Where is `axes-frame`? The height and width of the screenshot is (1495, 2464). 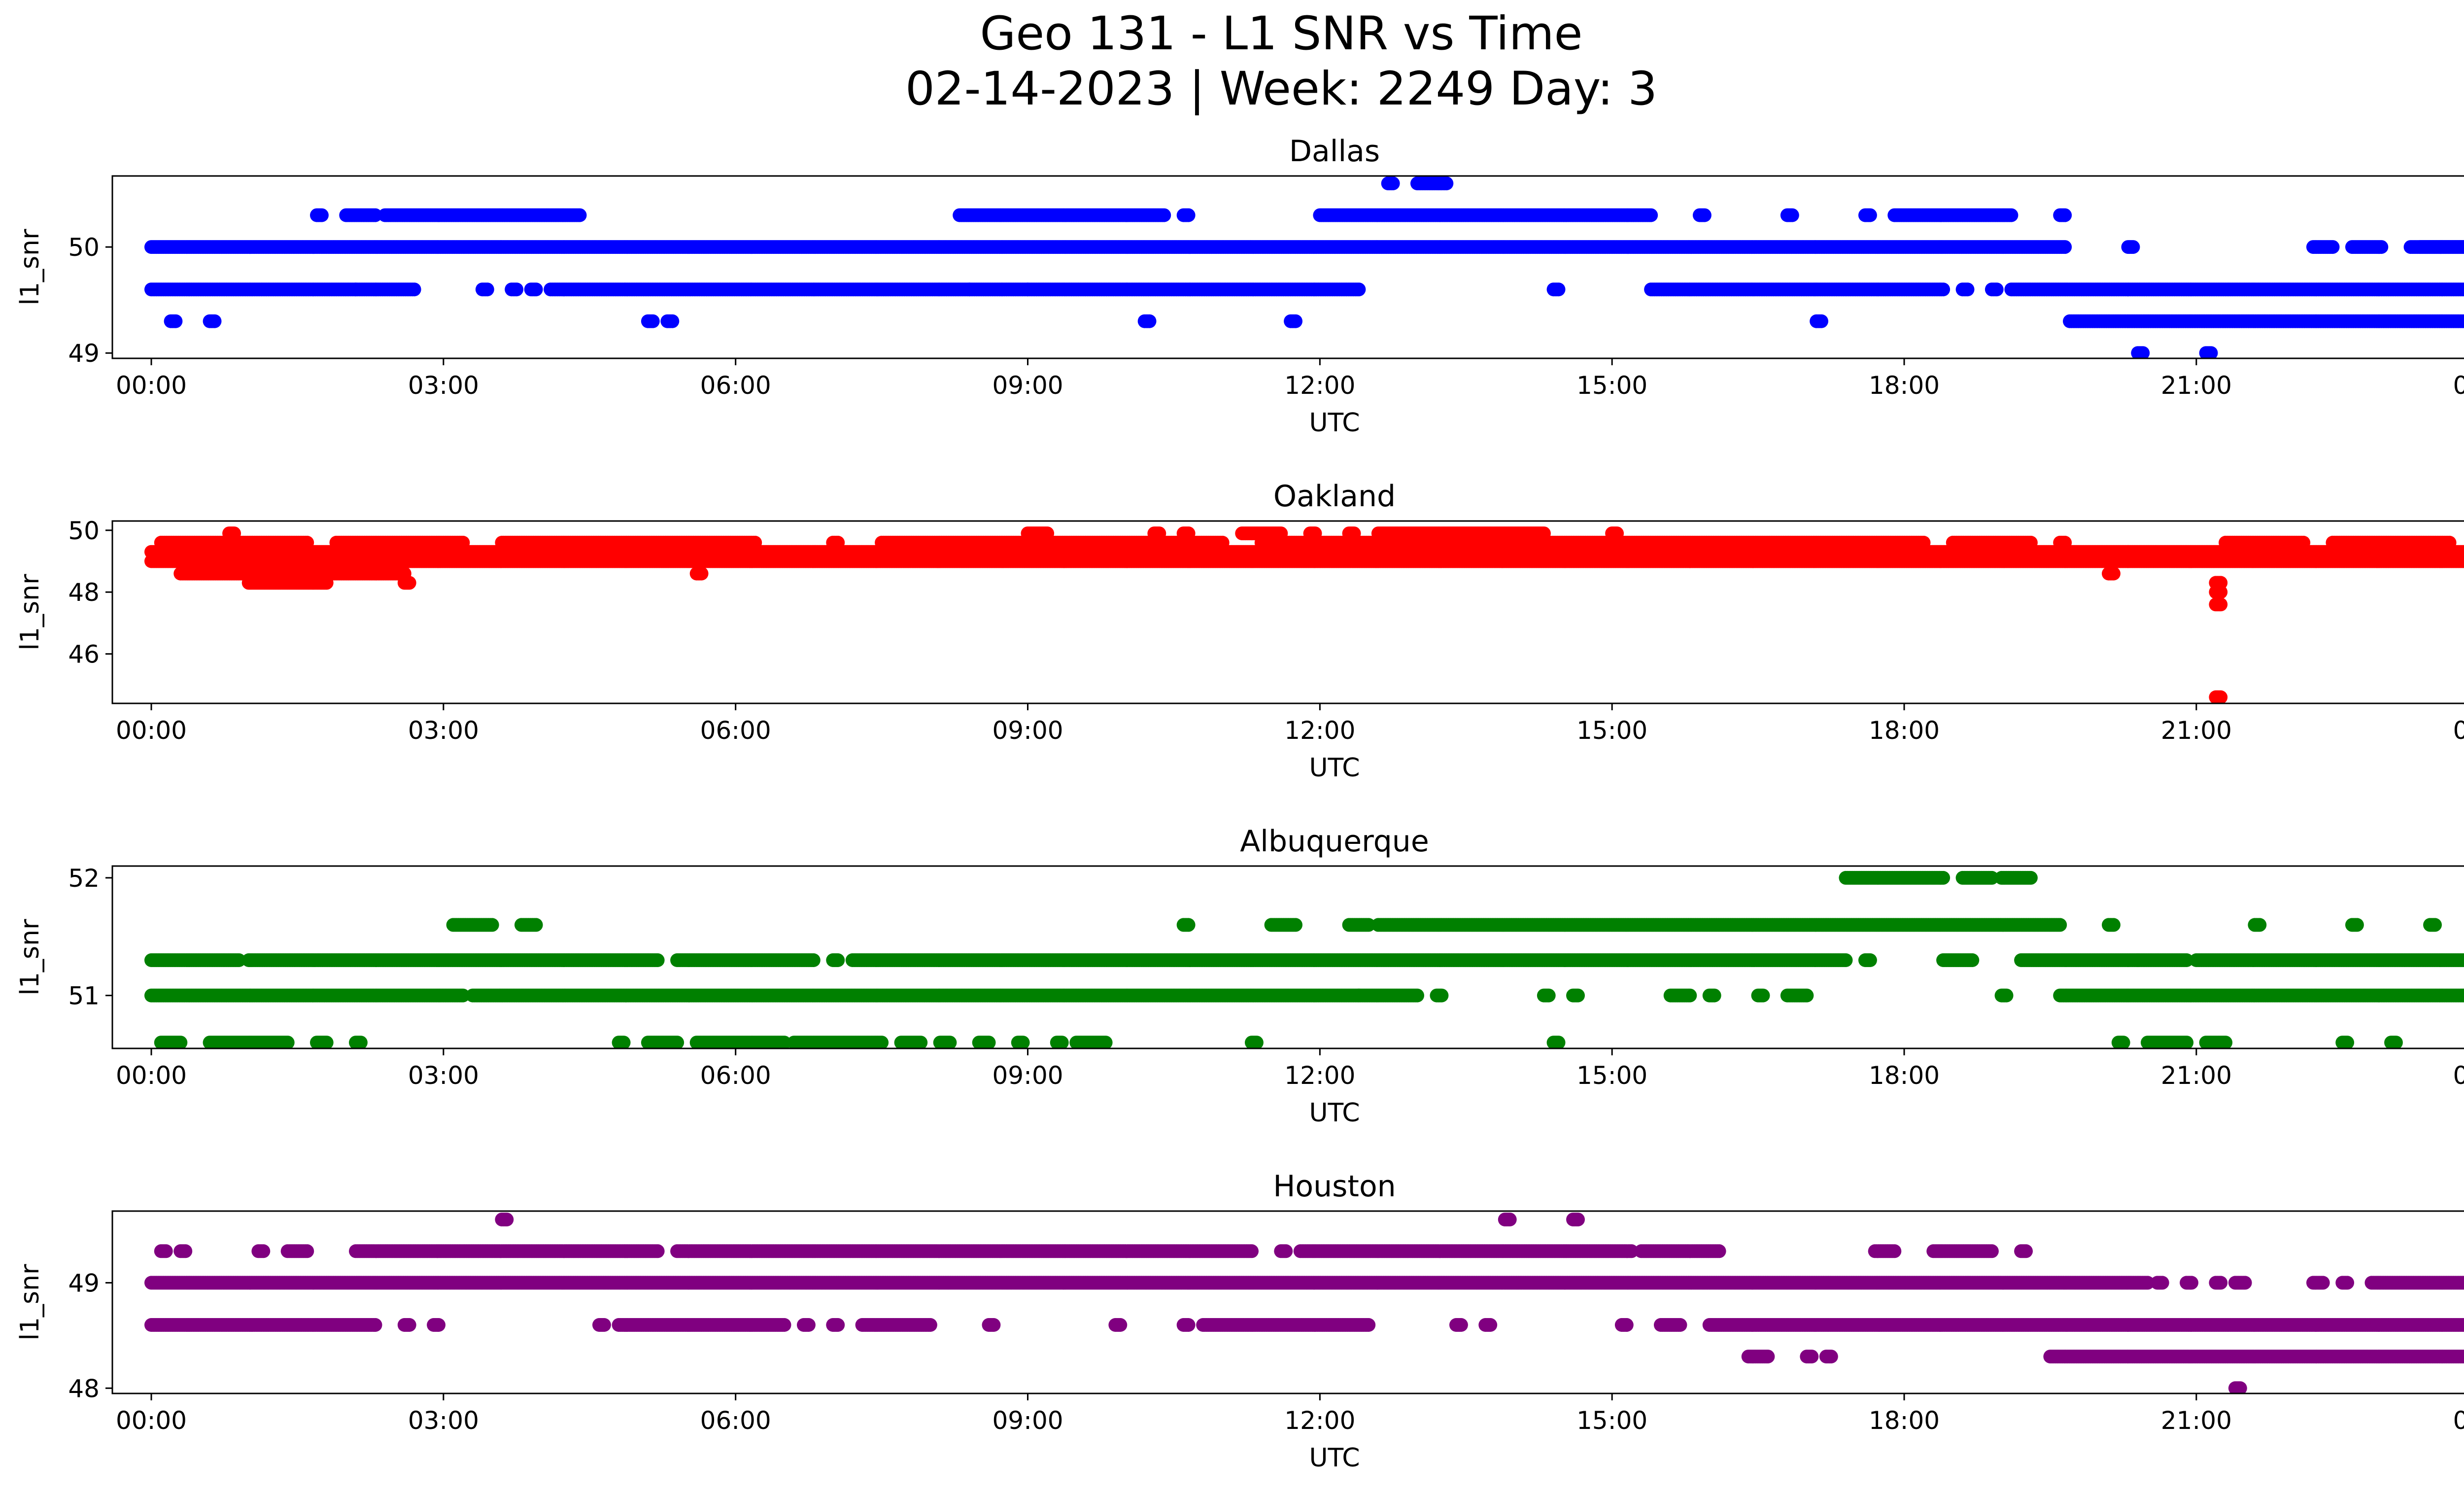
axes-frame is located at coordinates (1287, 267).